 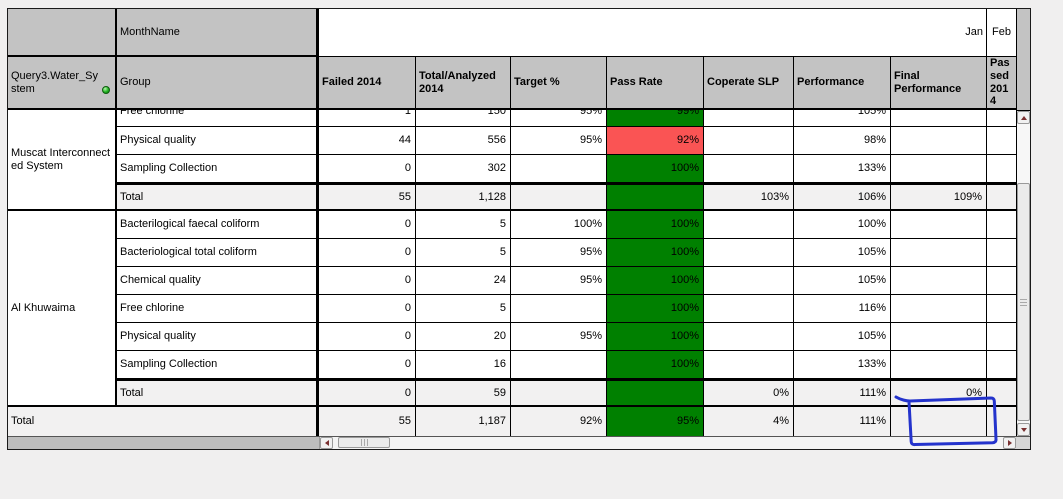 I want to click on col-header-total-analyzed-2014: Total/Analyzed 2014, so click(x=463, y=83).